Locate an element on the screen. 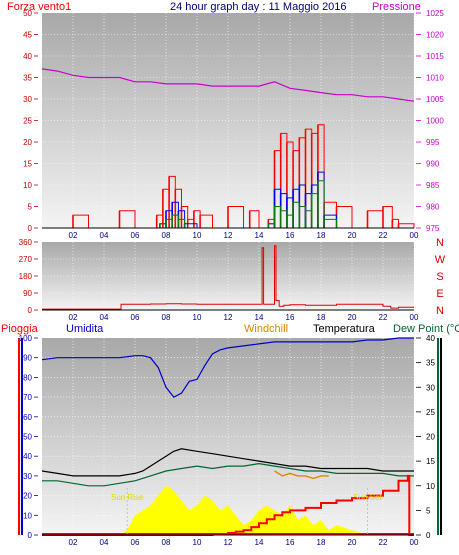 The image size is (459, 555). y-left-tick-label: 30 is located at coordinates (27, 99).